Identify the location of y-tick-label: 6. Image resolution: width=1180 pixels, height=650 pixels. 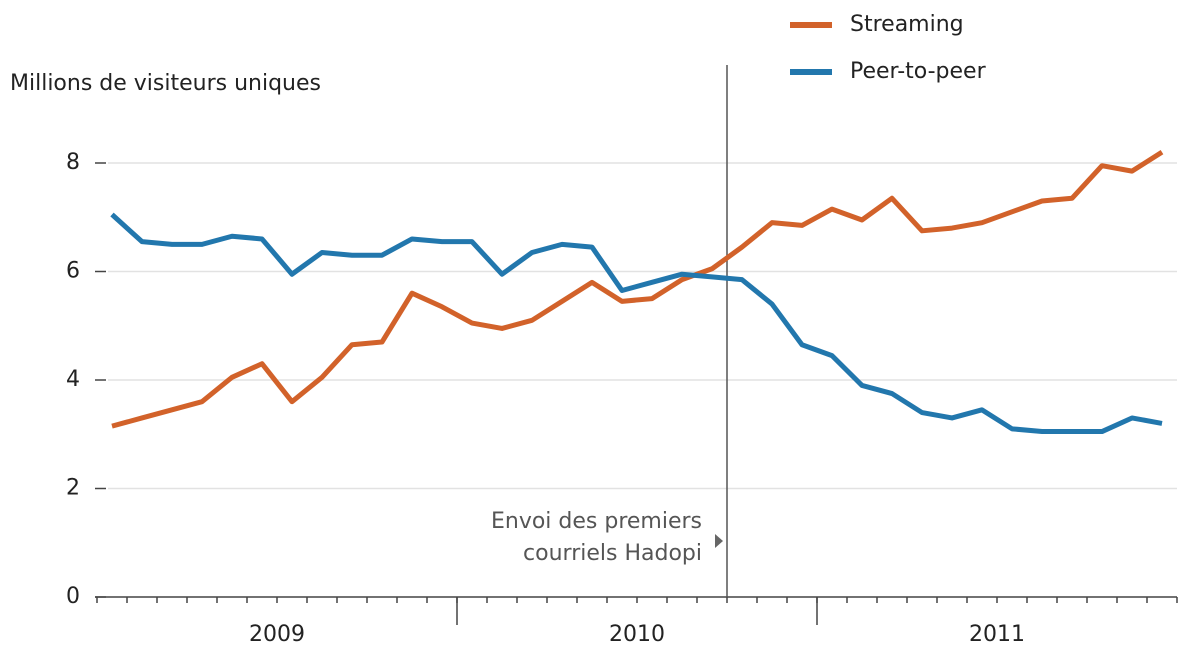
(73, 271).